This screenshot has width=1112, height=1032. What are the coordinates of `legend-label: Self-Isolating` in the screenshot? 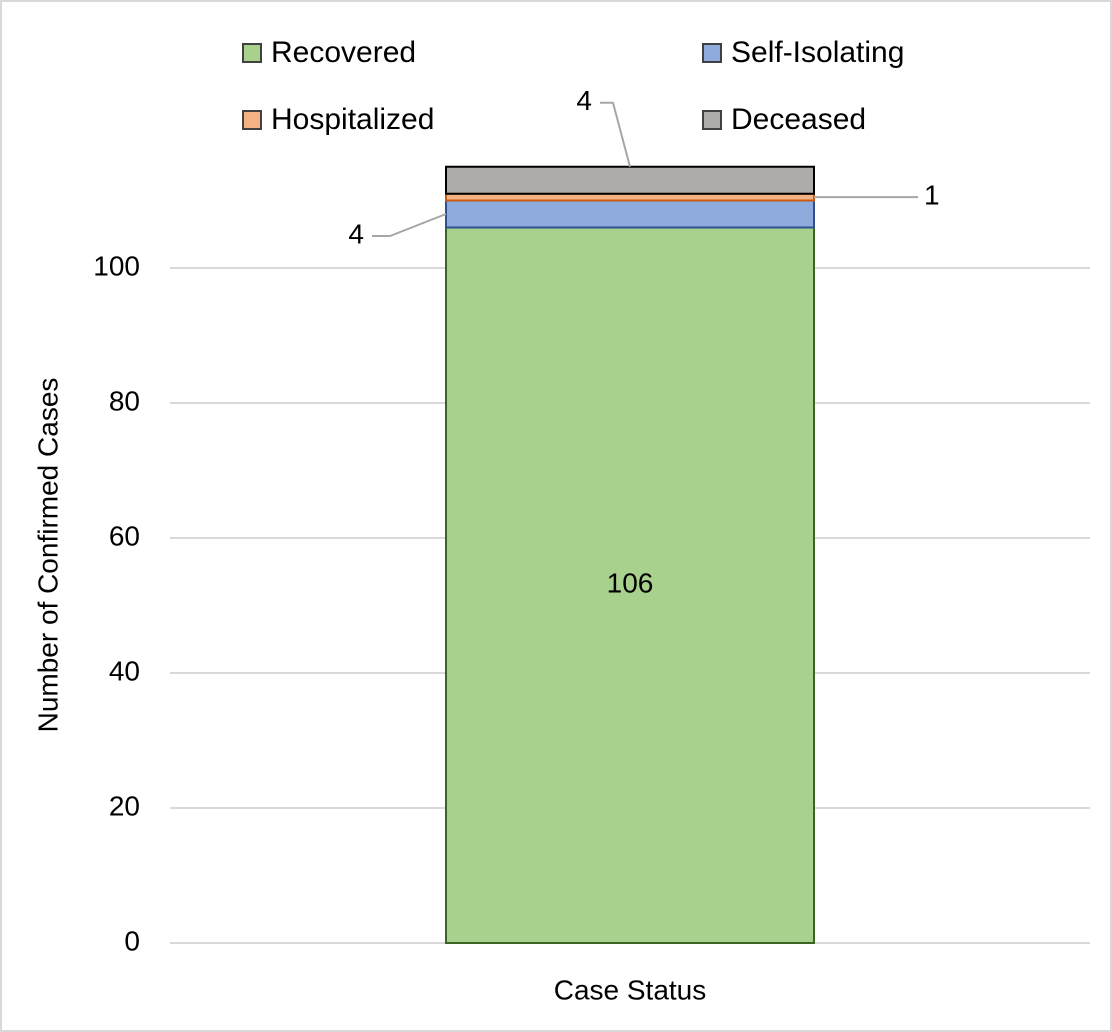 It's located at (817, 52).